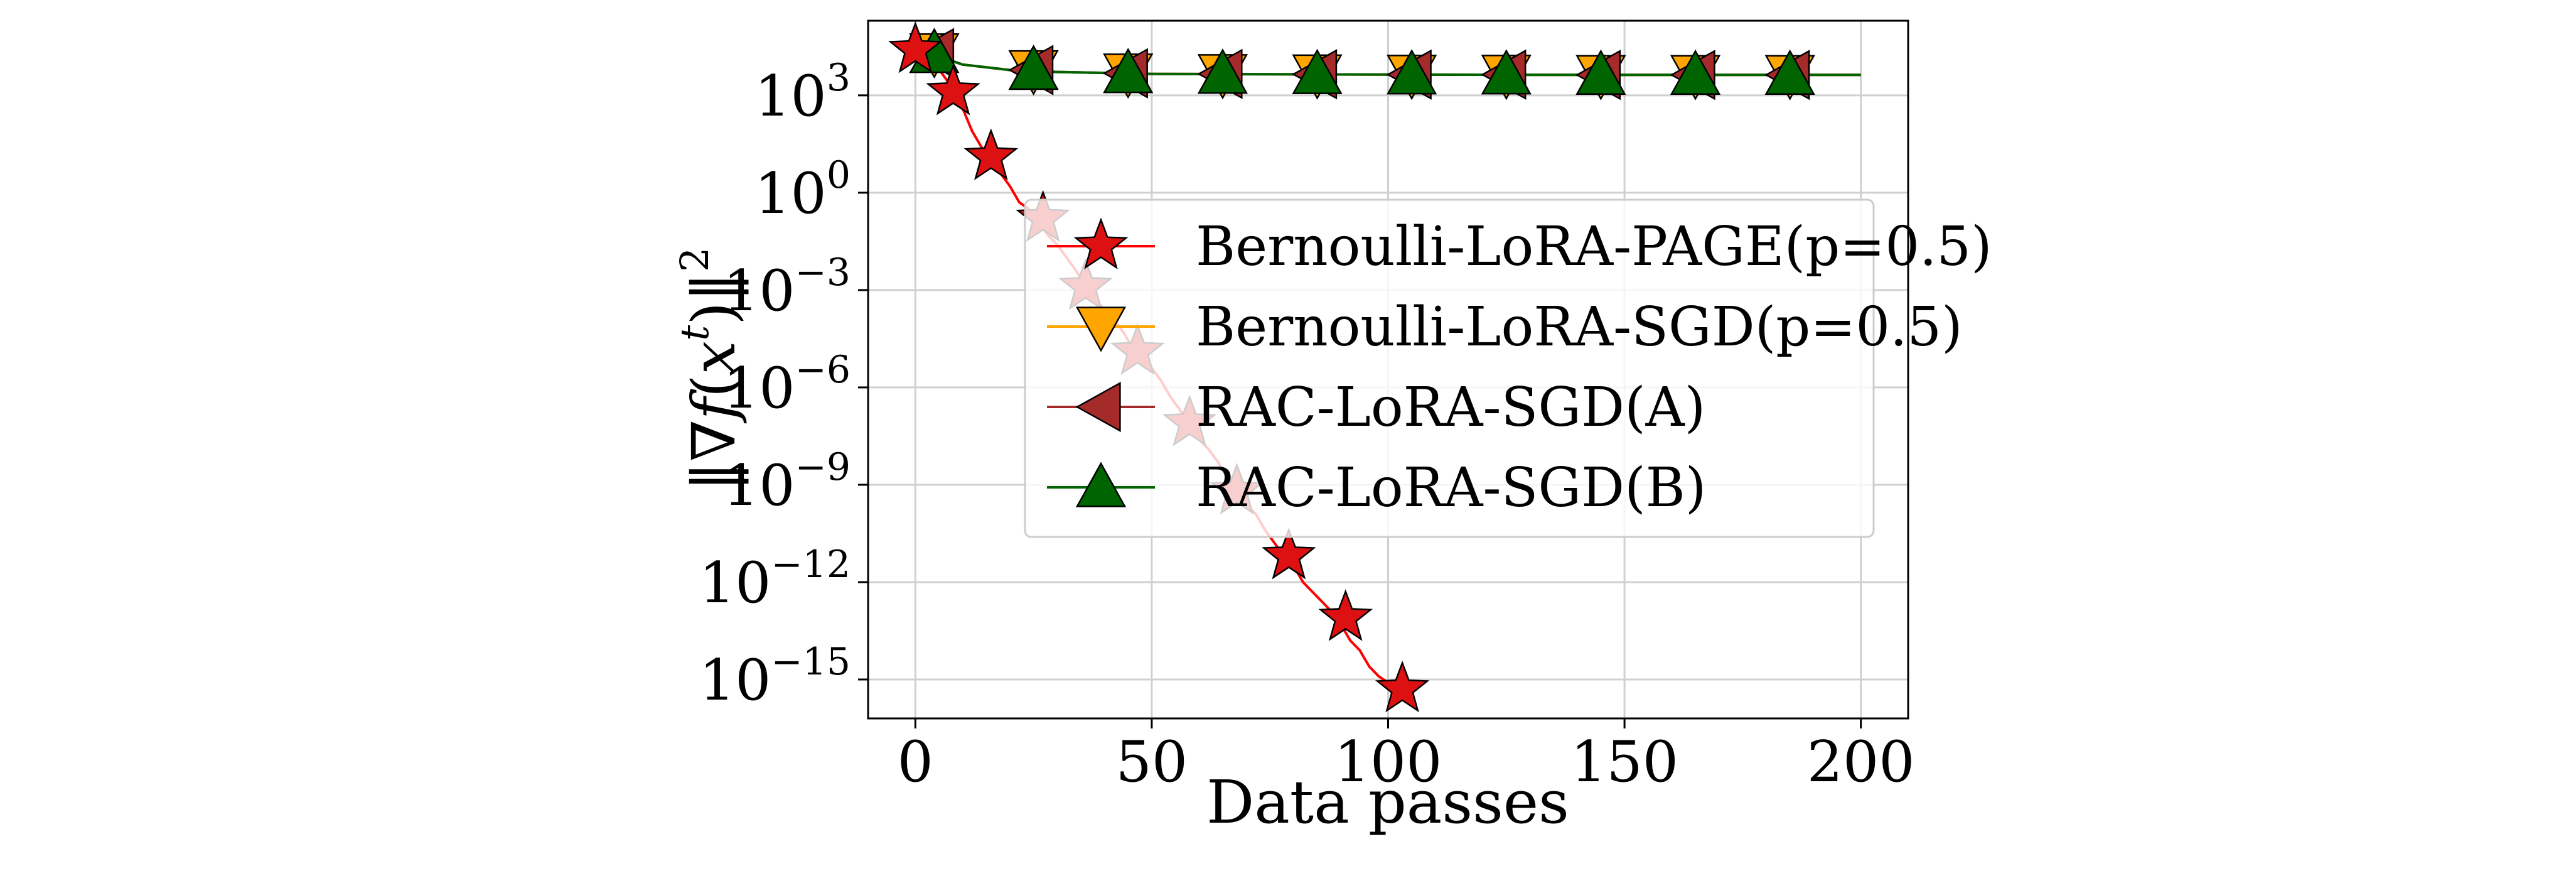  What do you see at coordinates (1861, 762) in the screenshot?
I see `x-tick-label: 200` at bounding box center [1861, 762].